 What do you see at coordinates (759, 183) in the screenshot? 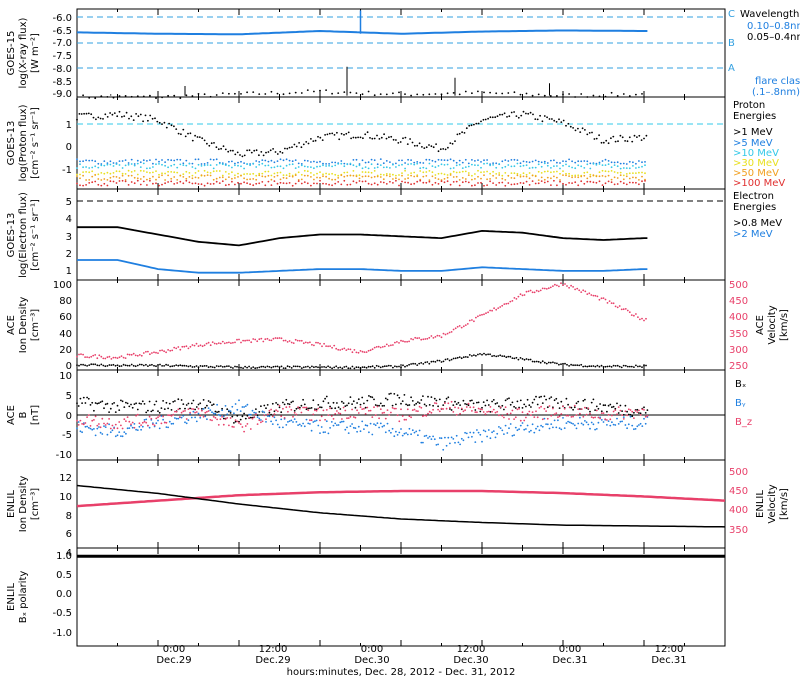
I see `proton-legend-item: >100 MeV` at bounding box center [759, 183].